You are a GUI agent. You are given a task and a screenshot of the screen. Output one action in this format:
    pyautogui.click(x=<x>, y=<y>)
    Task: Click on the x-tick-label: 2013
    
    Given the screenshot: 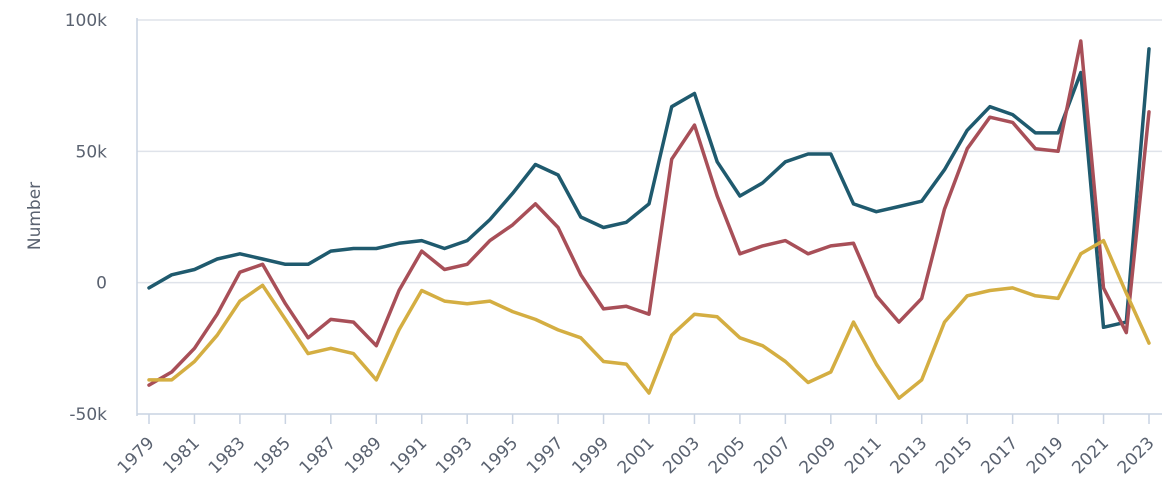 What is the action you would take?
    pyautogui.click(x=909, y=455)
    